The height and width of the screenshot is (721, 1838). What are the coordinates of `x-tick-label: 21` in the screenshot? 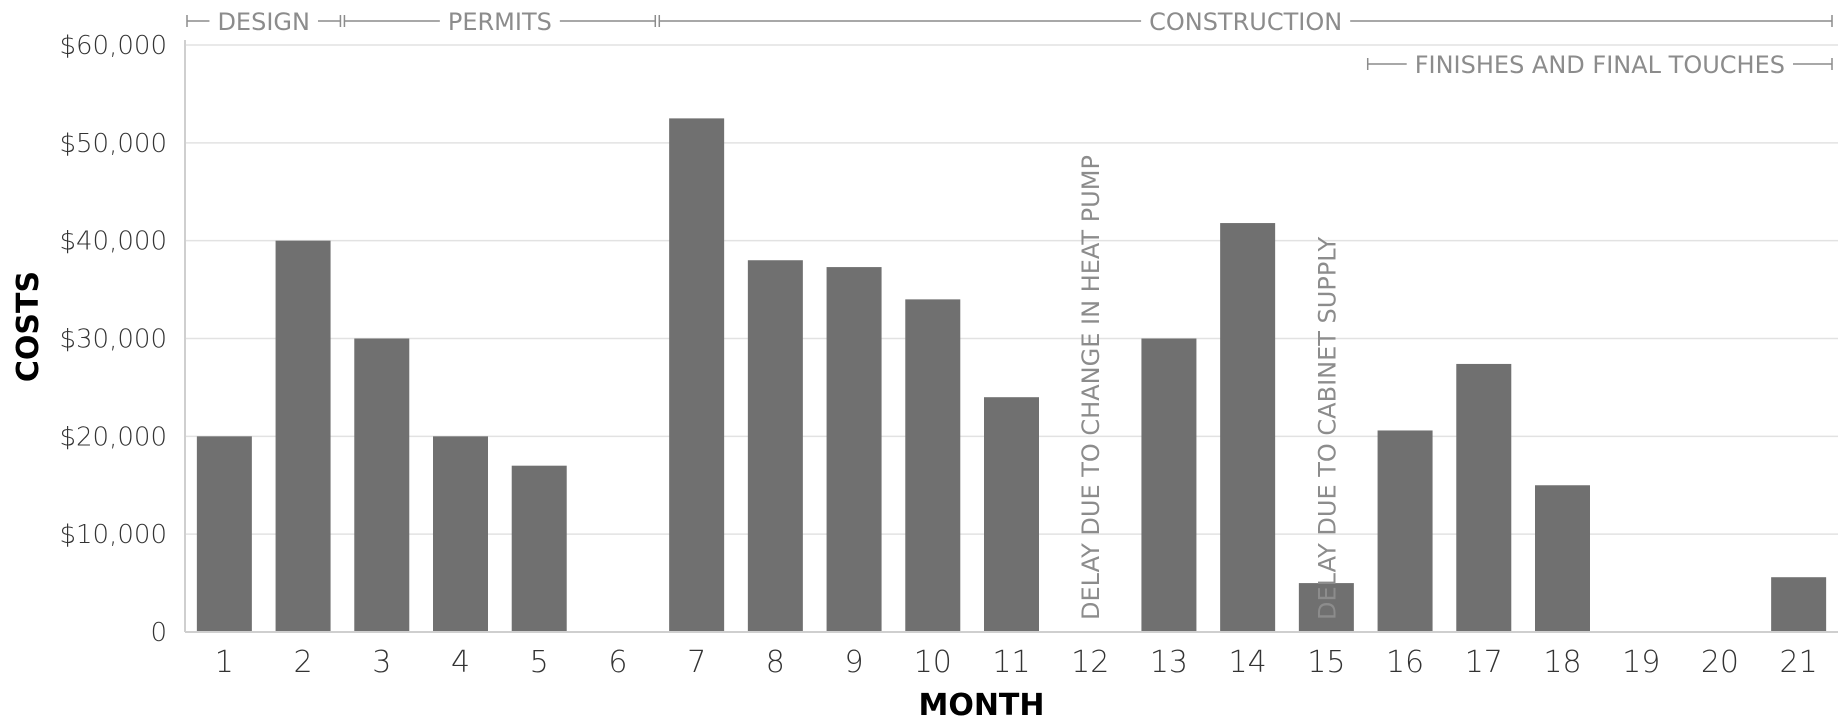 It's located at (1799, 662).